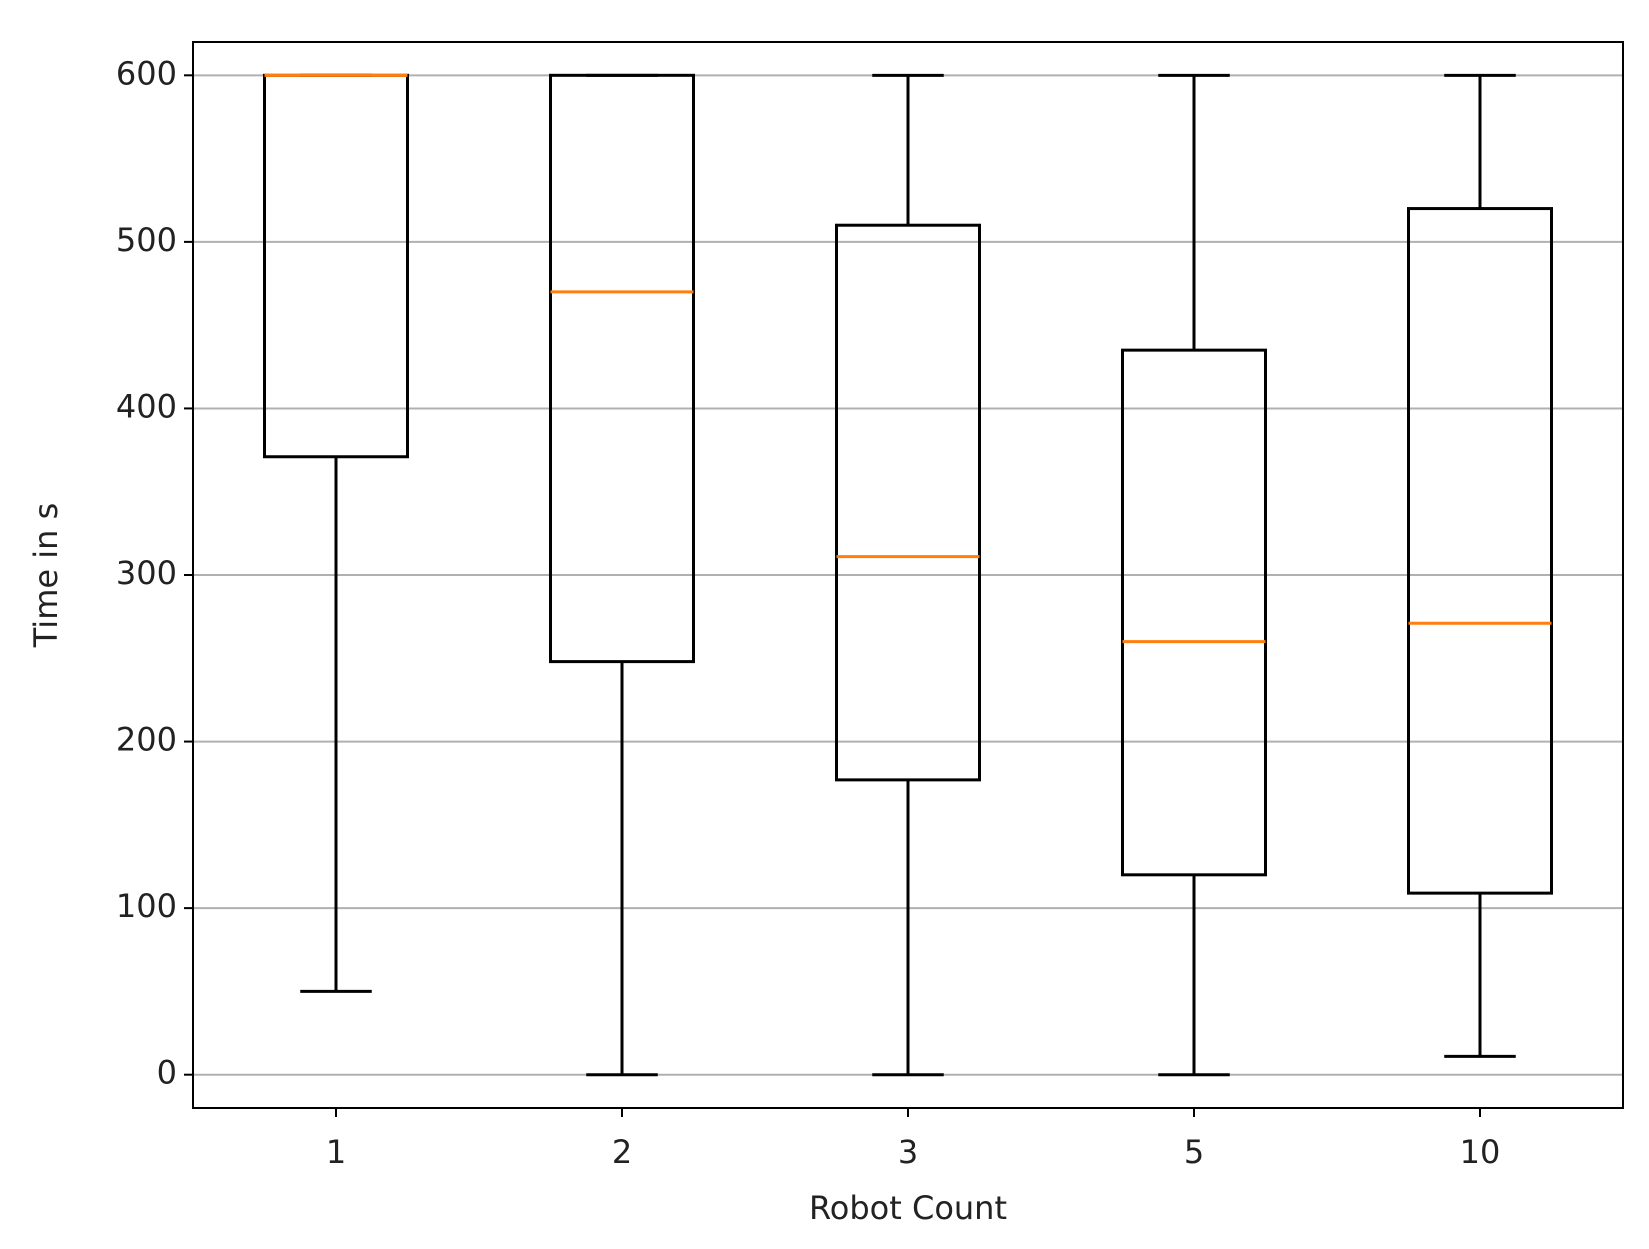 The image size is (1649, 1249). I want to click on y-tick-label: 600, so click(146, 73).